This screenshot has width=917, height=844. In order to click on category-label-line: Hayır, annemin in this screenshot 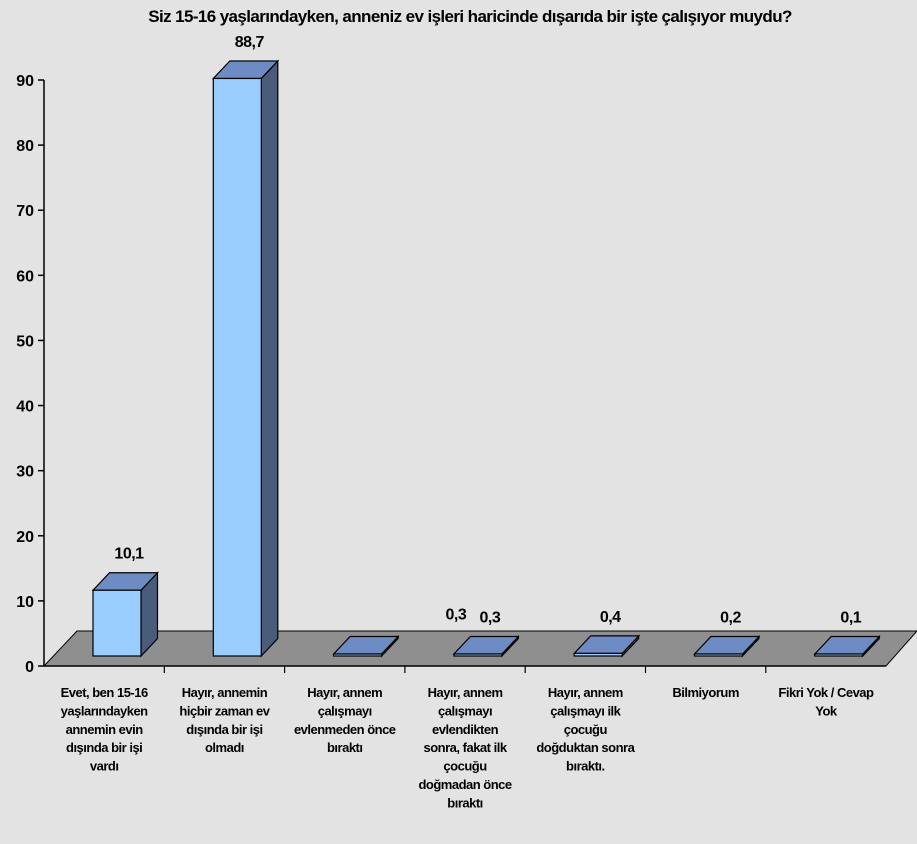, I will do `click(225, 692)`.